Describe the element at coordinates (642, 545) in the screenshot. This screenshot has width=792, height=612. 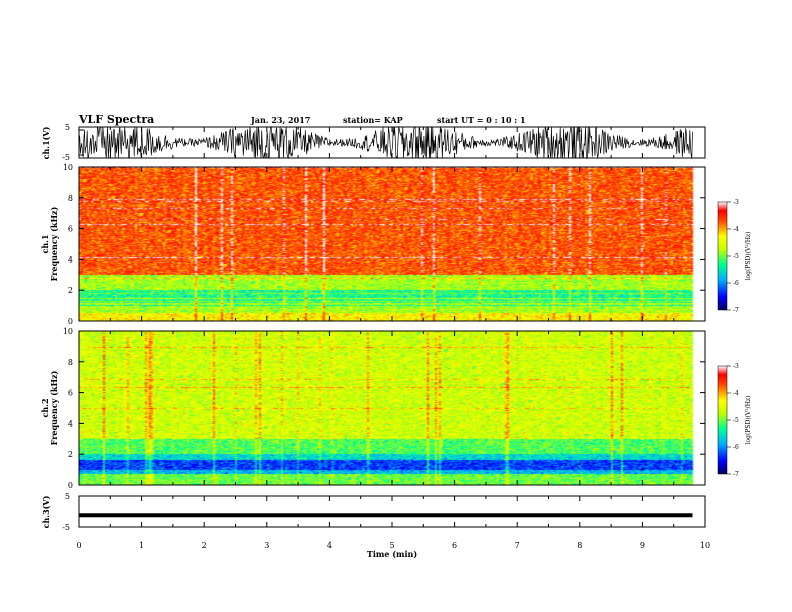
I see `xtick-label: 9` at that location.